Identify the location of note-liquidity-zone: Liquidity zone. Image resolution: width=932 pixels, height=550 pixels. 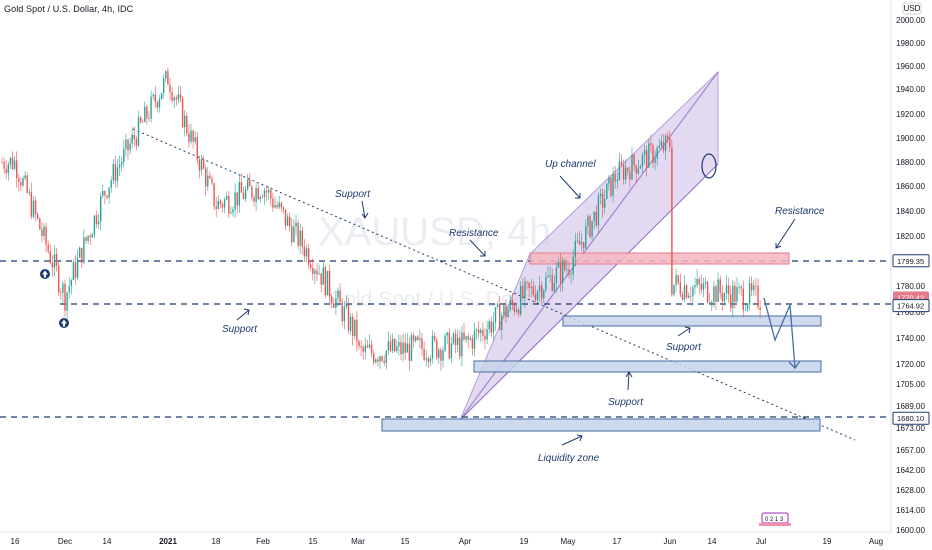
(569, 458).